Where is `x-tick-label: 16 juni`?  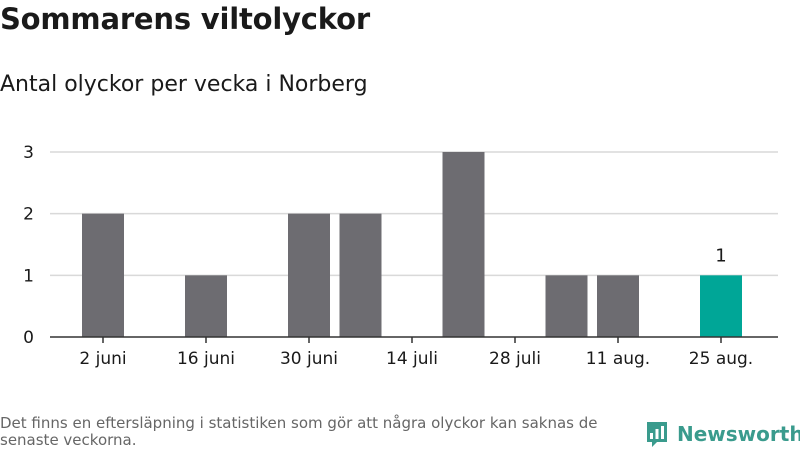 x-tick-label: 16 juni is located at coordinates (206, 359).